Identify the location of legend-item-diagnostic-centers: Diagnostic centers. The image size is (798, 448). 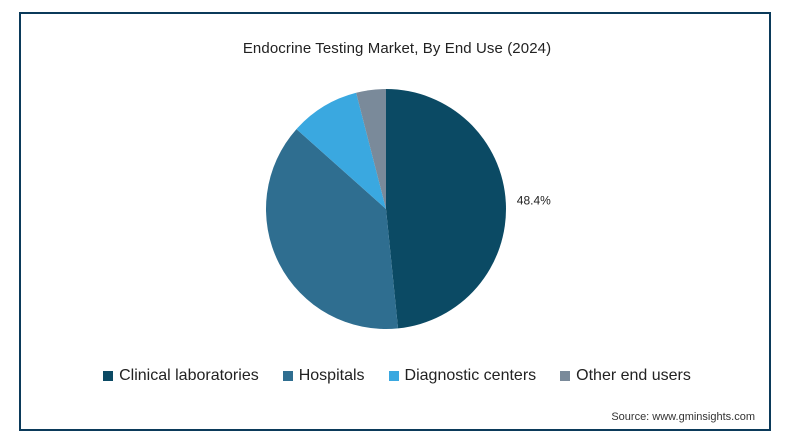
(462, 376).